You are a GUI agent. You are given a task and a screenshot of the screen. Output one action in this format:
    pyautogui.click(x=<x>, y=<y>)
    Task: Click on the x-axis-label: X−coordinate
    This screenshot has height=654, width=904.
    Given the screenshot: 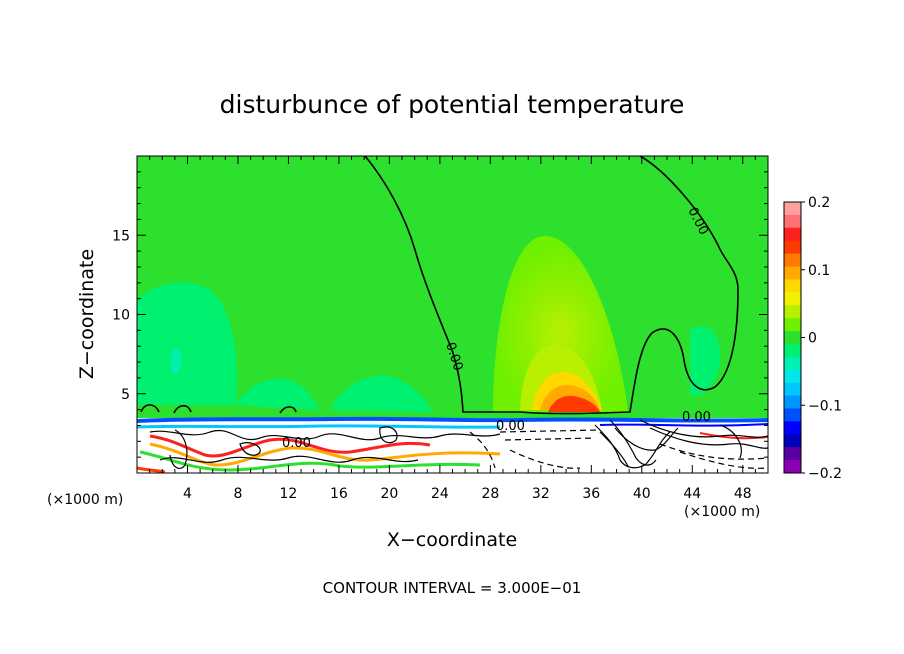 What is the action you would take?
    pyautogui.click(x=452, y=540)
    